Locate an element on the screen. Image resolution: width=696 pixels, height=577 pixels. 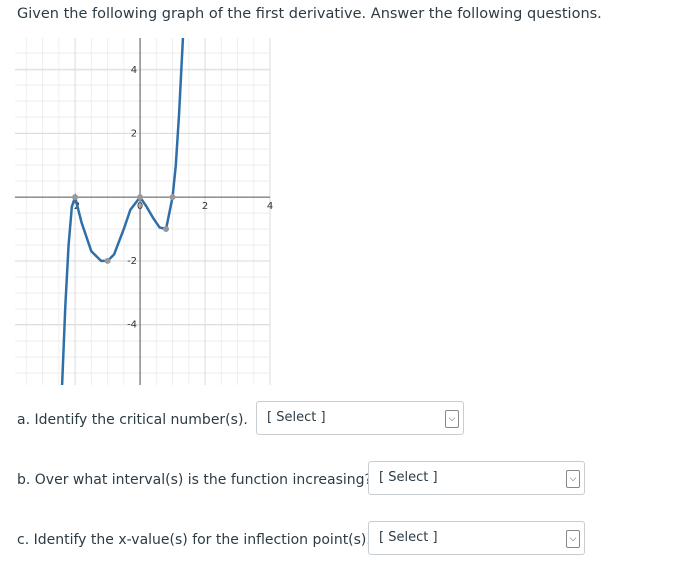
x-tick-label: 2 is located at coordinates (205, 206).